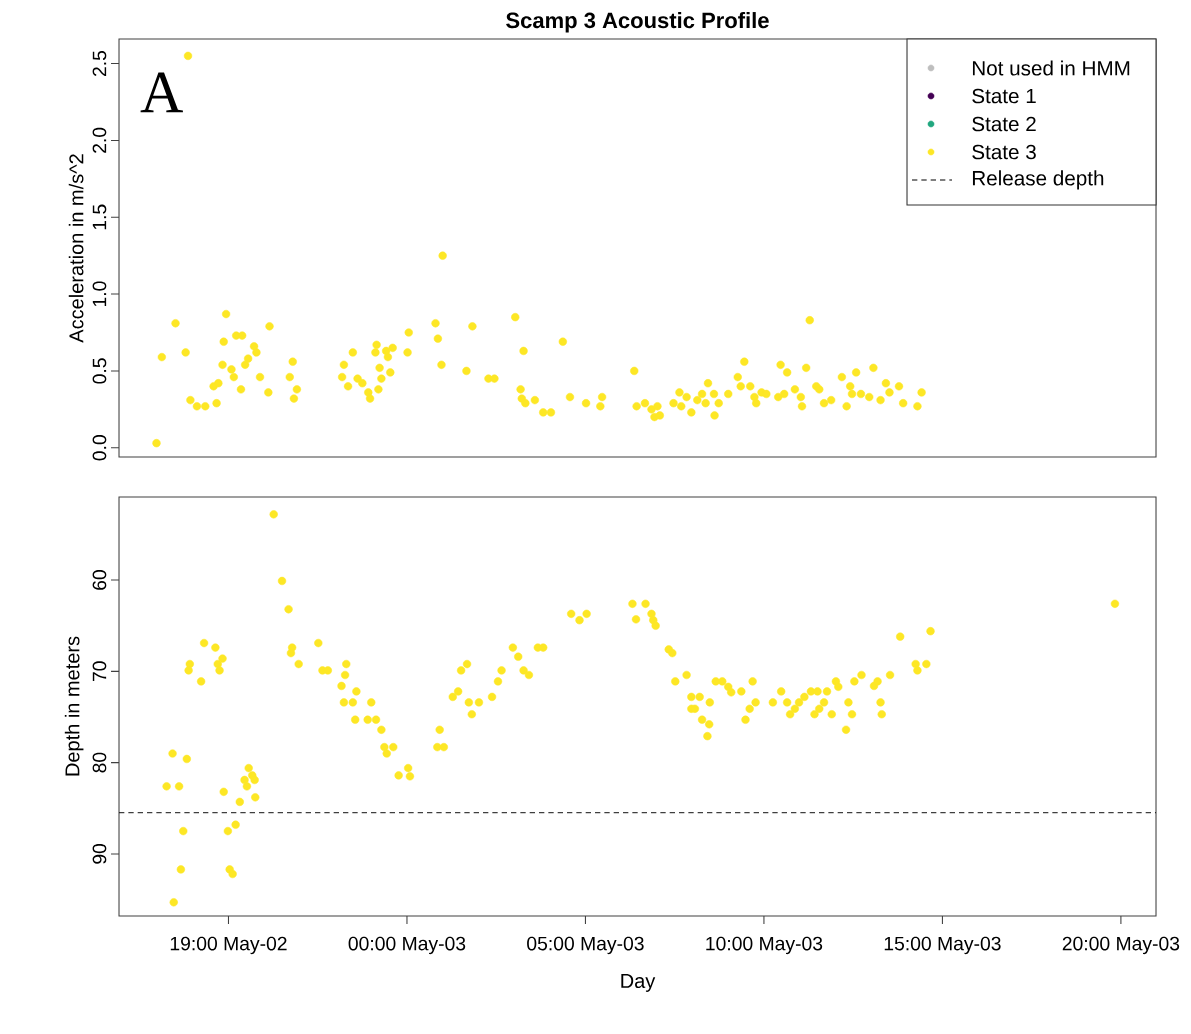 The height and width of the screenshot is (1034, 1191). I want to click on y-tick-label: 70, so click(99, 671).